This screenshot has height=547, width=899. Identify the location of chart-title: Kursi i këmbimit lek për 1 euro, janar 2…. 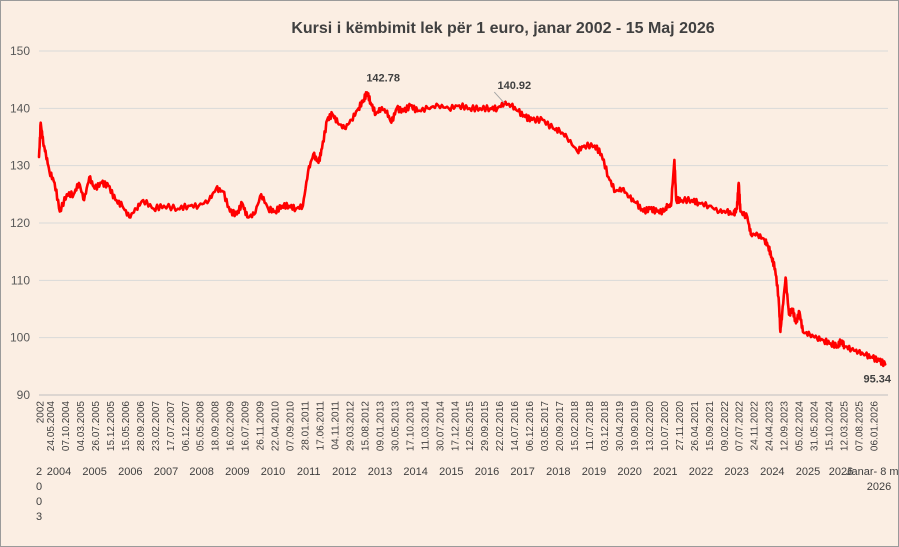
(502, 28).